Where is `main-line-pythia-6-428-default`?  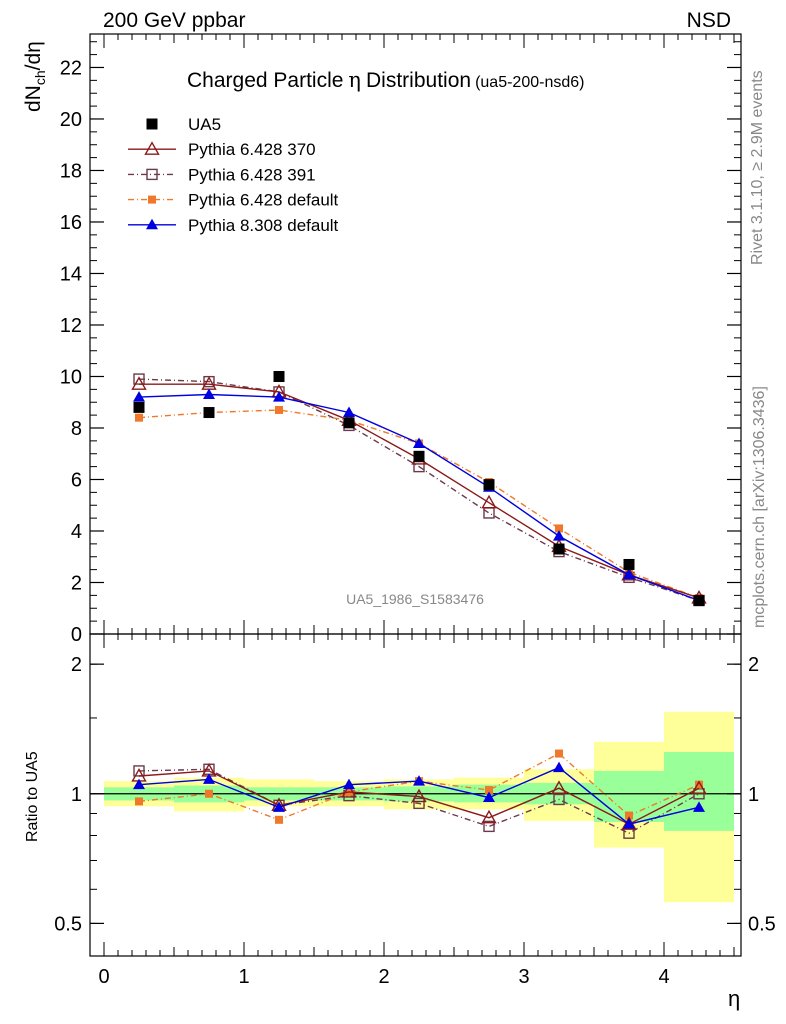
main-line-pythia-6-428-default is located at coordinates (419, 504).